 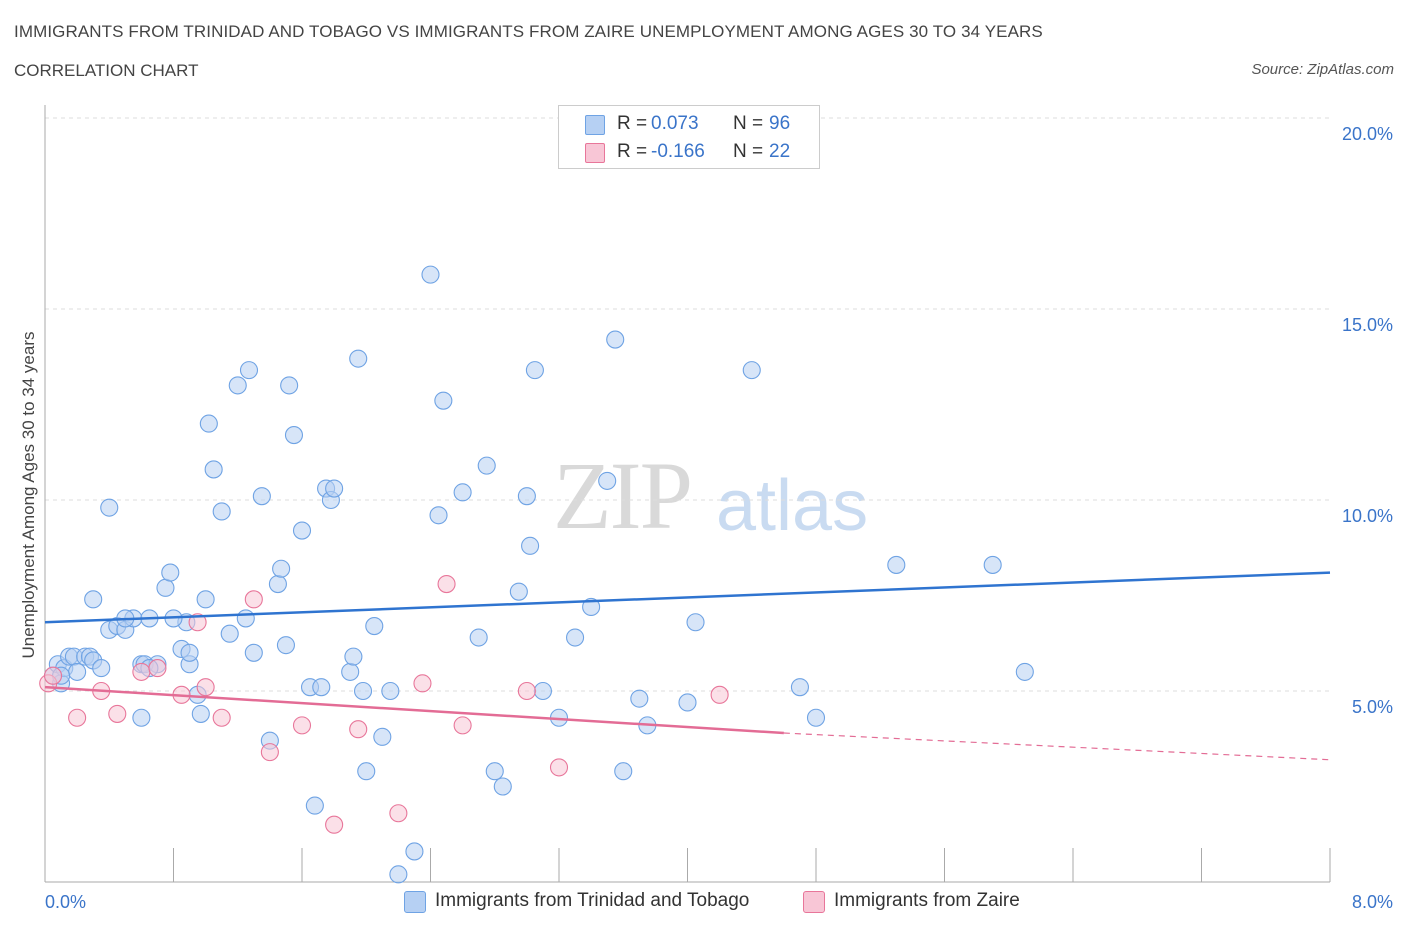 I want to click on trend-line-zaire-extrapolated, so click(x=1057, y=746).